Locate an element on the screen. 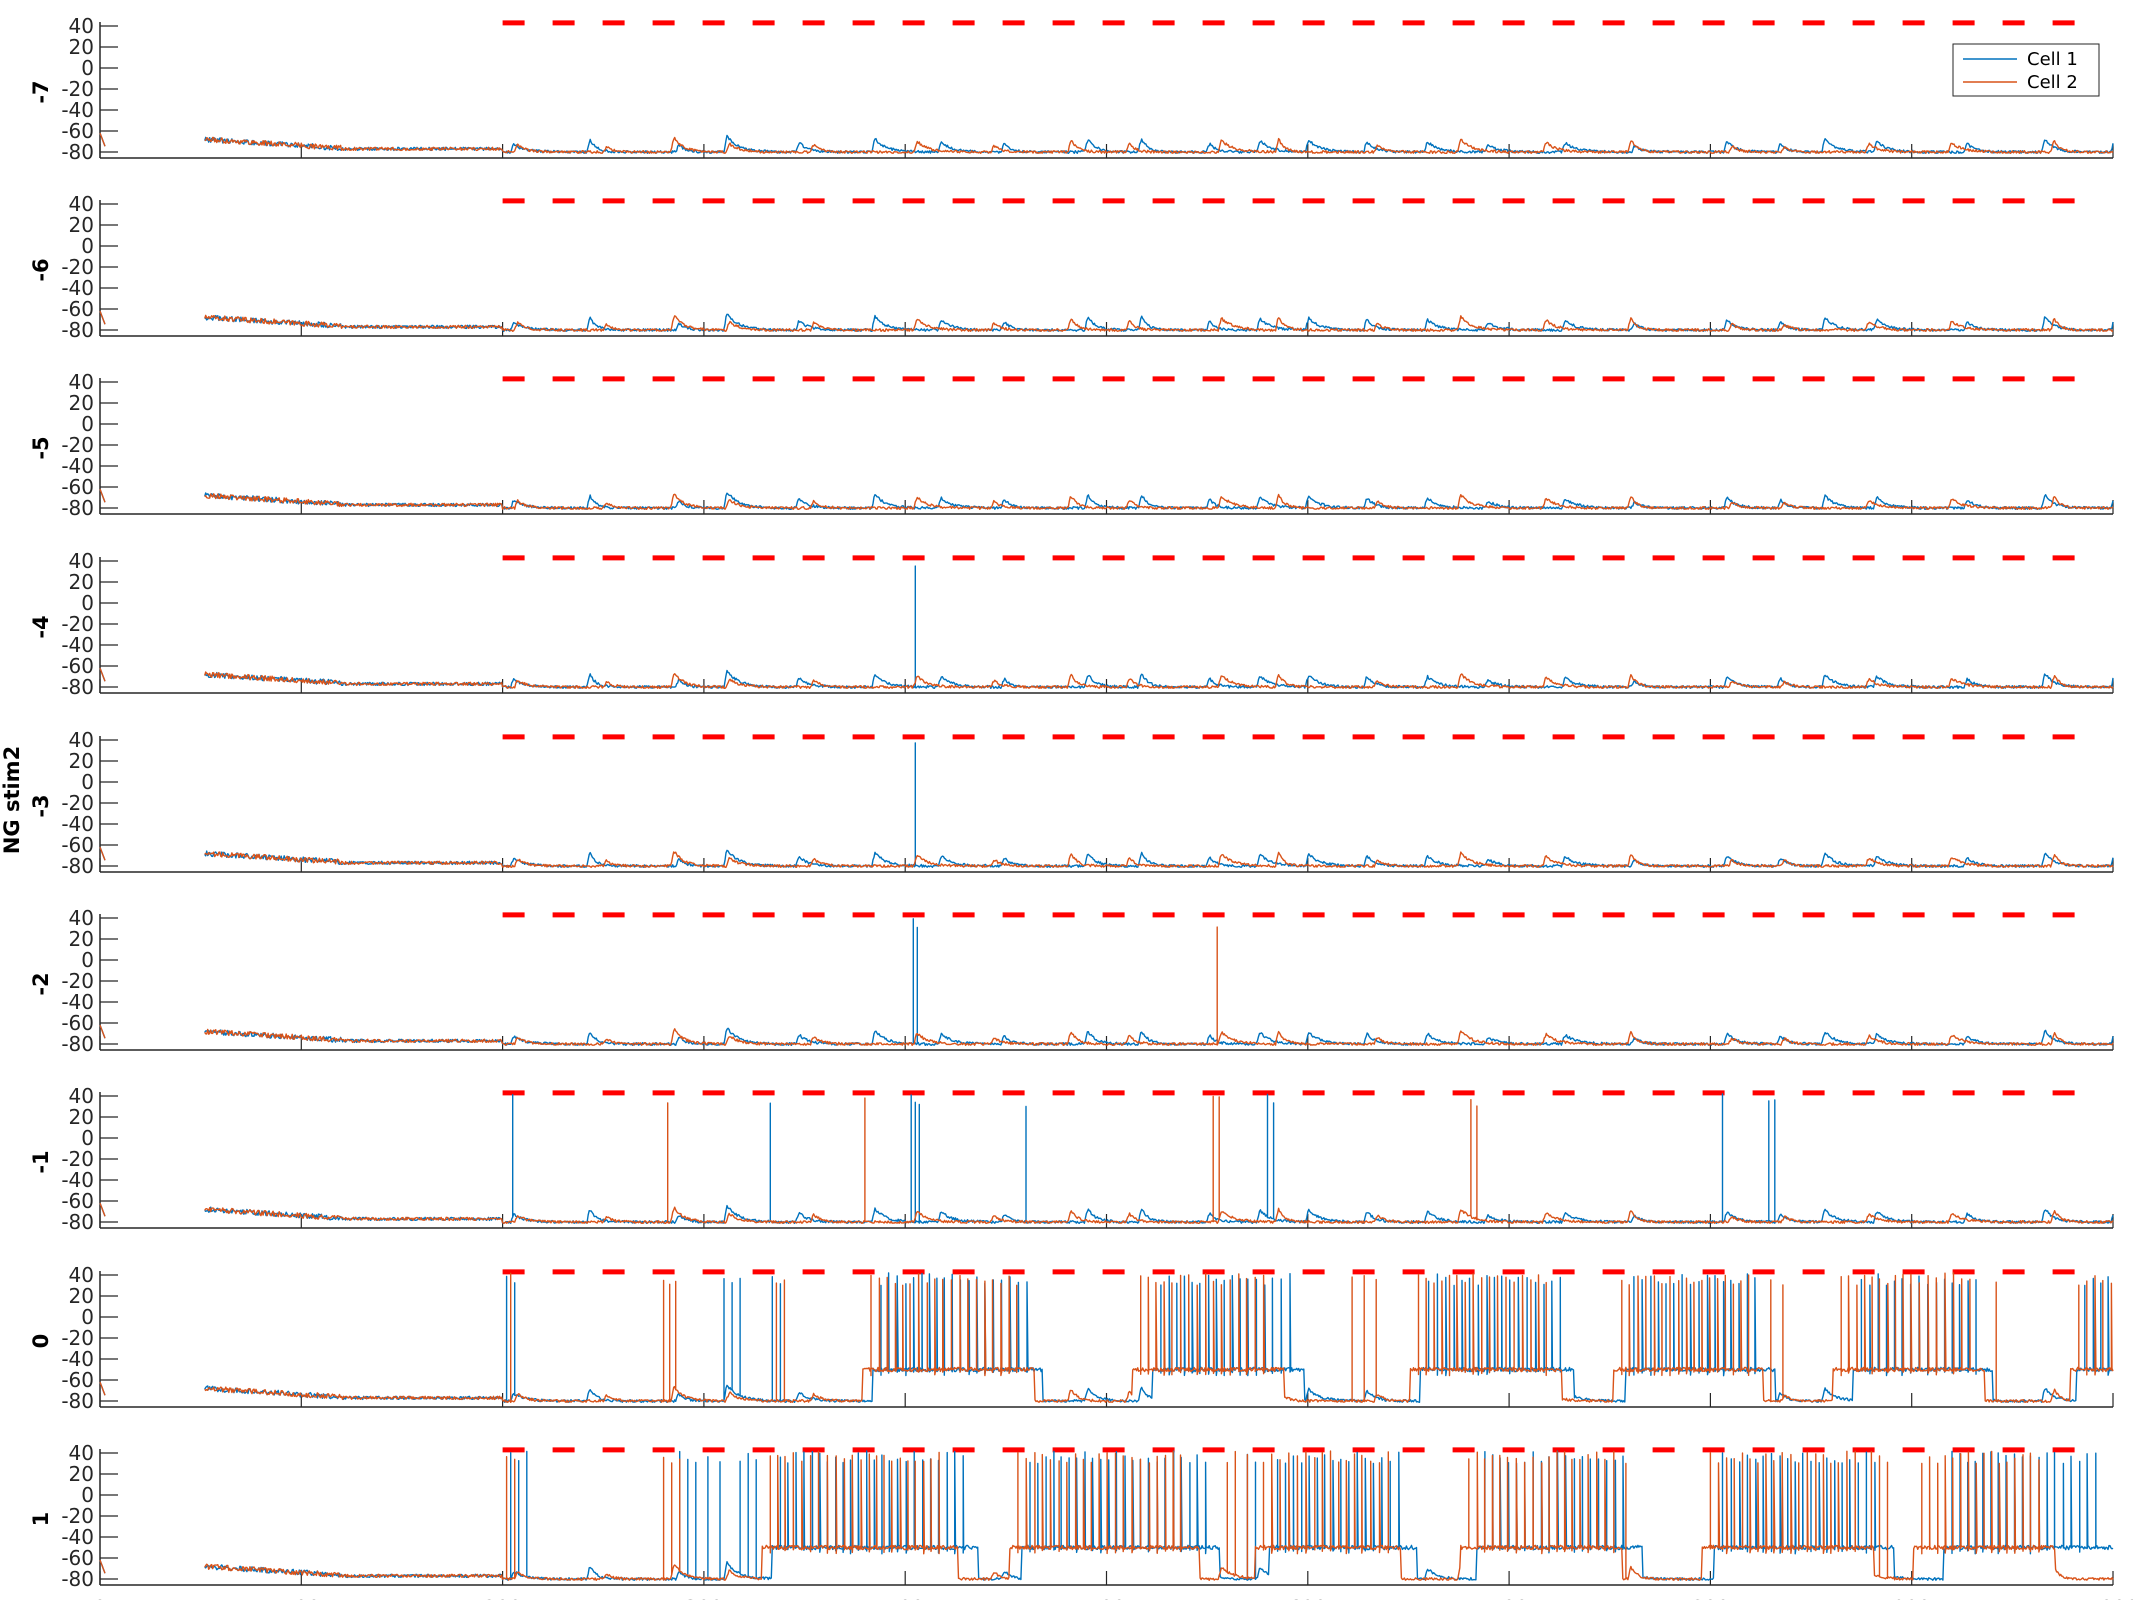 This screenshot has height=1600, width=2133. row-label: -4 is located at coordinates (41, 626).